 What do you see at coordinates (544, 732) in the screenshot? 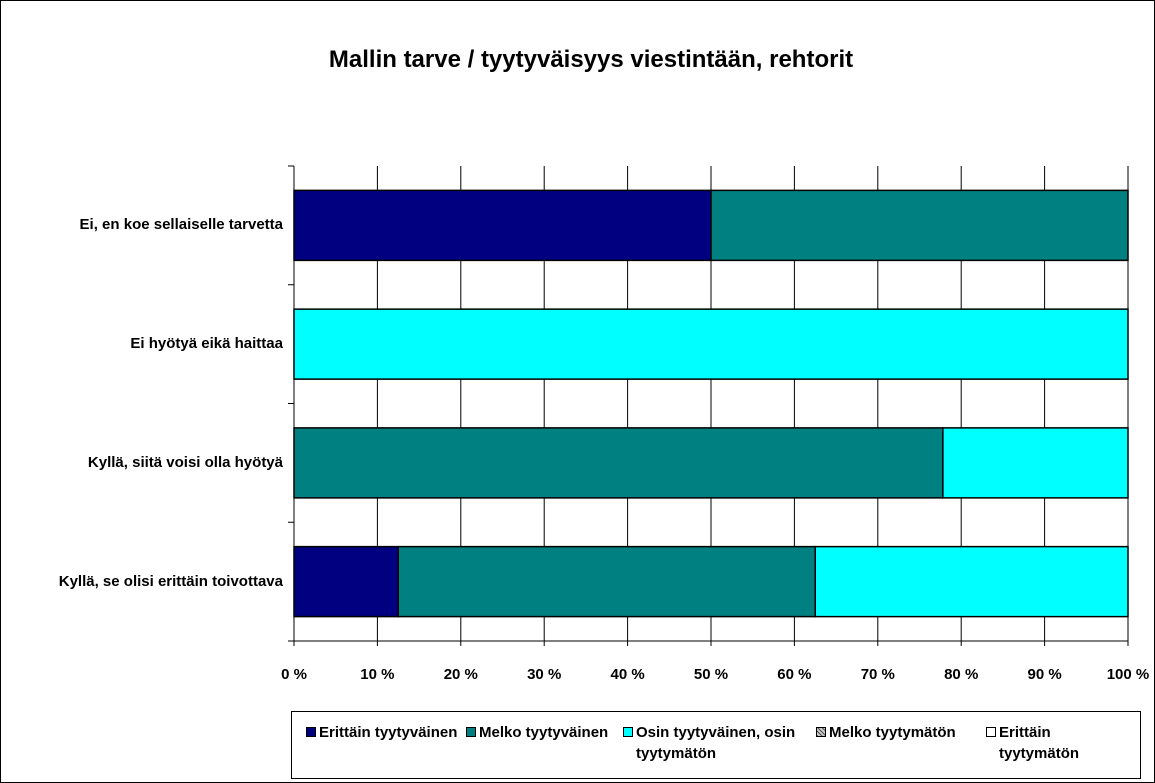
I see `legend-label: Melko tyytyväinen` at bounding box center [544, 732].